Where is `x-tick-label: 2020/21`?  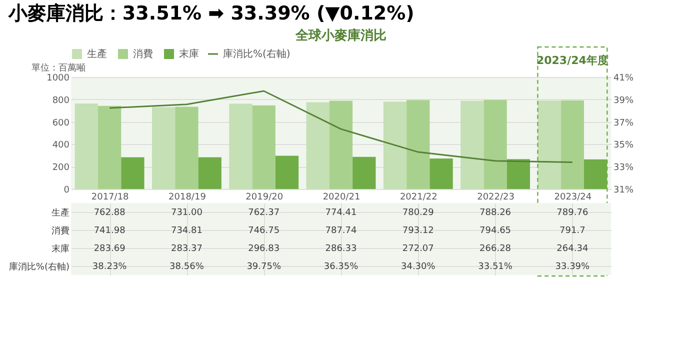 x-tick-label: 2020/21 is located at coordinates (341, 197).